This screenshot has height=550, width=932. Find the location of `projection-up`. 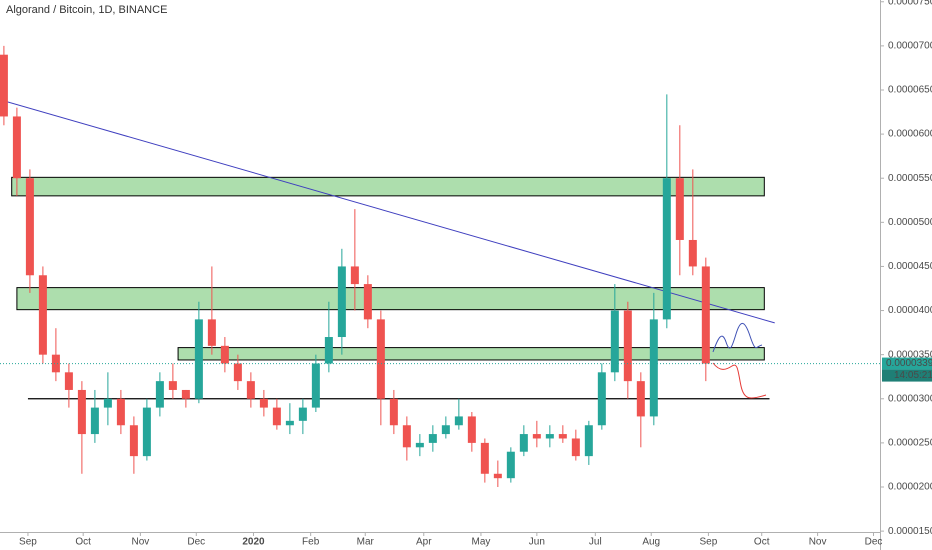

projection-up is located at coordinates (737, 337).